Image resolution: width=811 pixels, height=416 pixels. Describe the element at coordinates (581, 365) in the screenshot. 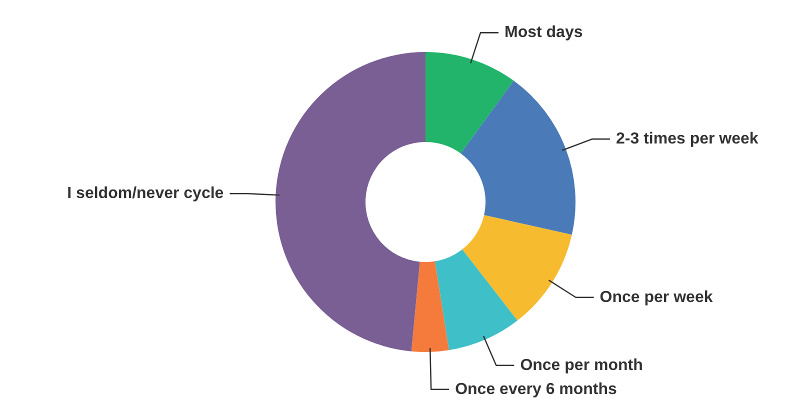

I see `slice-label: Once per month` at that location.